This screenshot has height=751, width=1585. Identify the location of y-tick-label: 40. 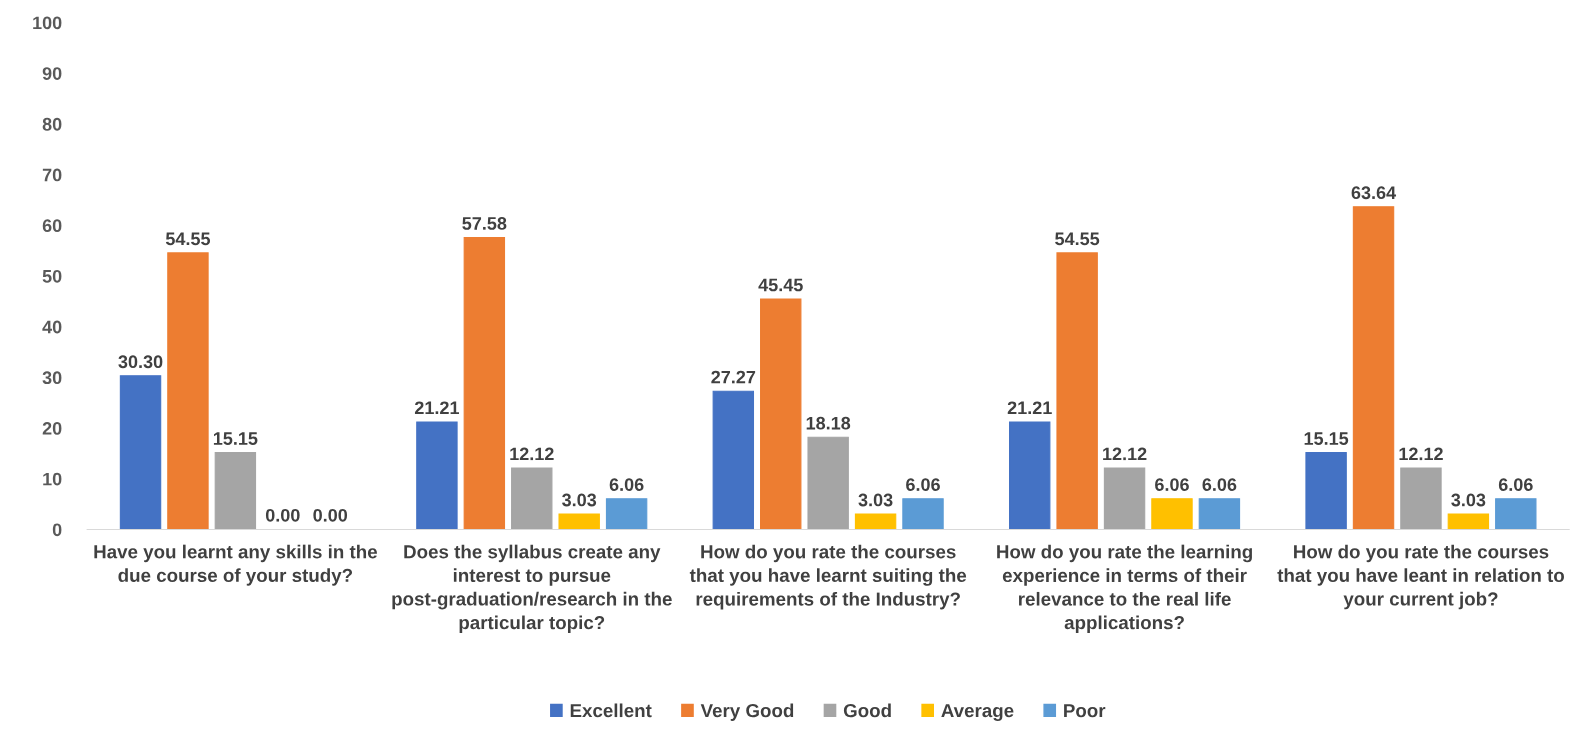
(52, 327).